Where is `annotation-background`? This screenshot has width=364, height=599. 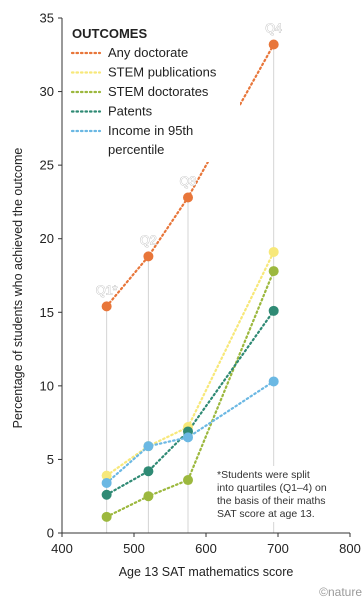 annotation-background is located at coordinates (280, 494).